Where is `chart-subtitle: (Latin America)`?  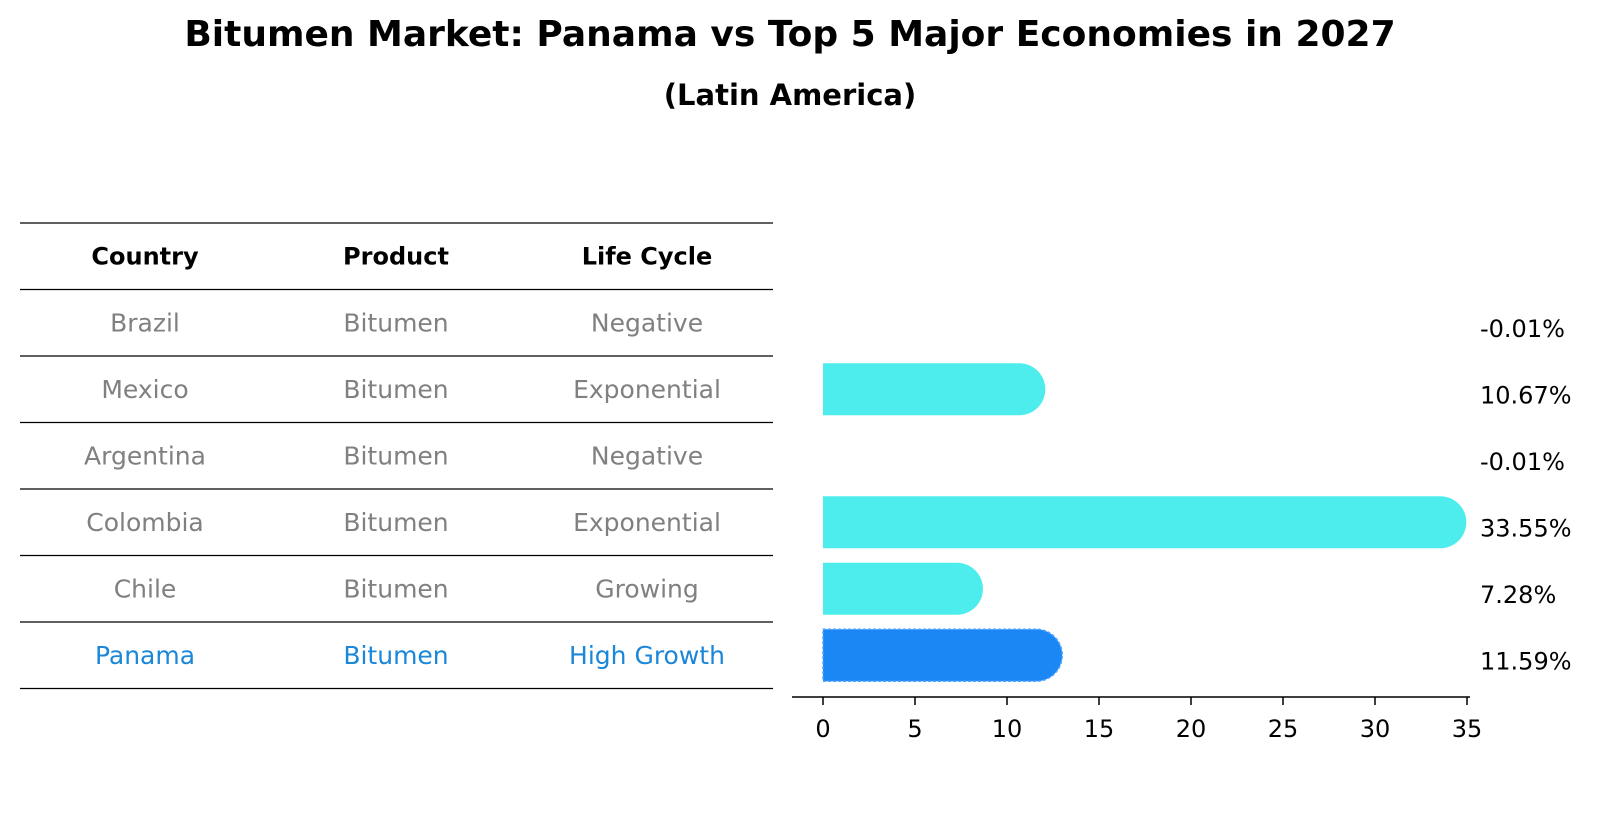 chart-subtitle: (Latin America) is located at coordinates (790, 95).